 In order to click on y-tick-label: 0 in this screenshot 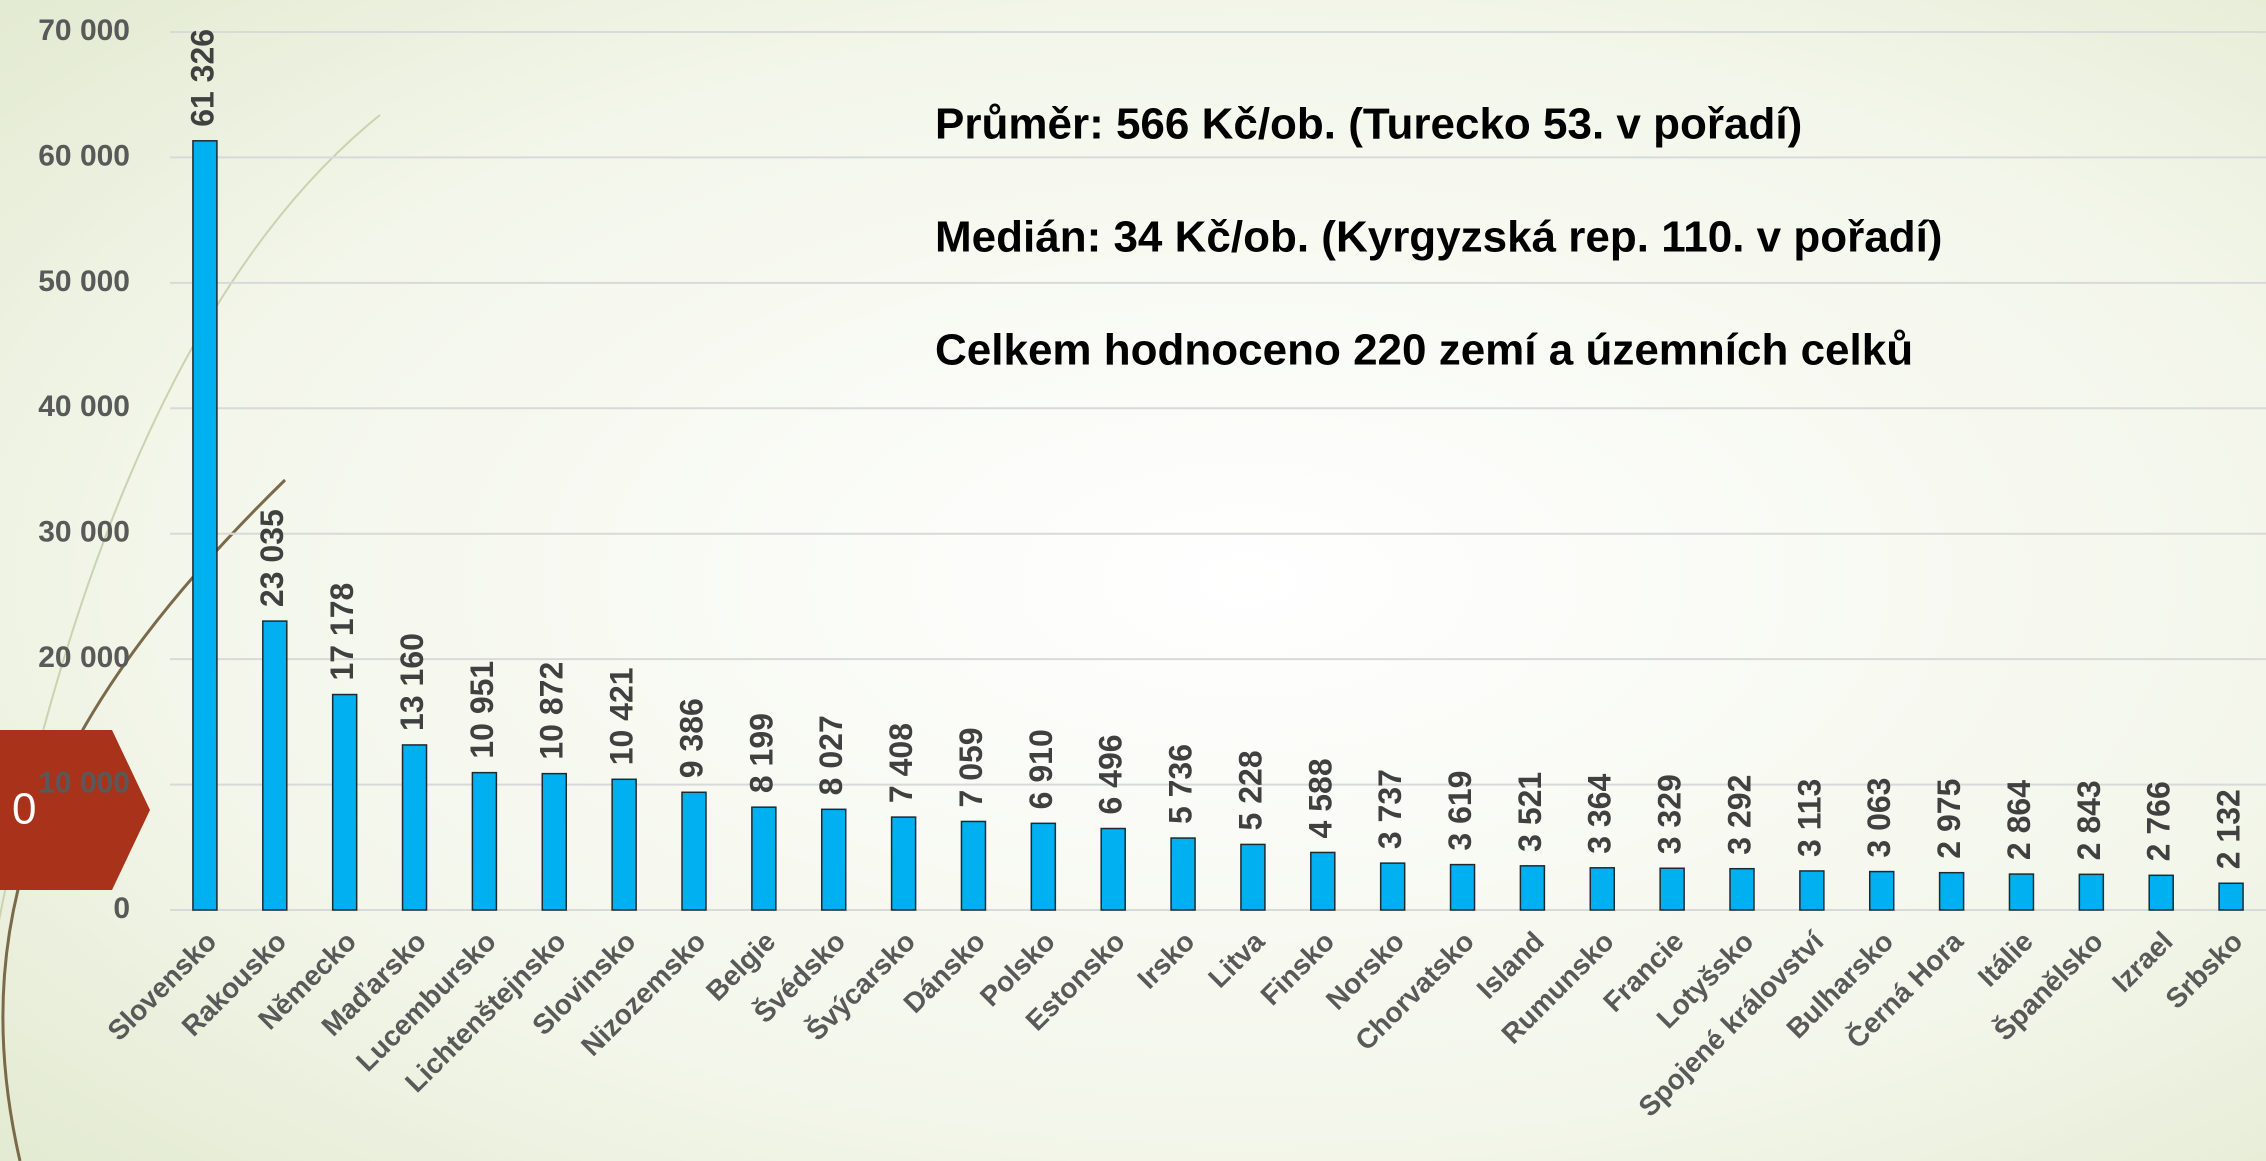, I will do `click(121, 908)`.